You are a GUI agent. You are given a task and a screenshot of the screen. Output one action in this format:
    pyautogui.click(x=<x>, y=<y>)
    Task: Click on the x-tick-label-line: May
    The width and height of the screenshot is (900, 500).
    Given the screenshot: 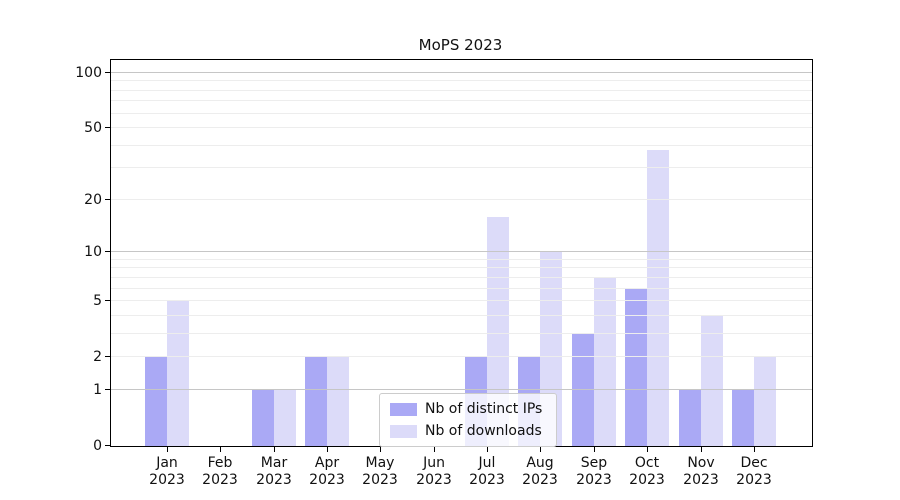 What is the action you would take?
    pyautogui.click(x=380, y=463)
    